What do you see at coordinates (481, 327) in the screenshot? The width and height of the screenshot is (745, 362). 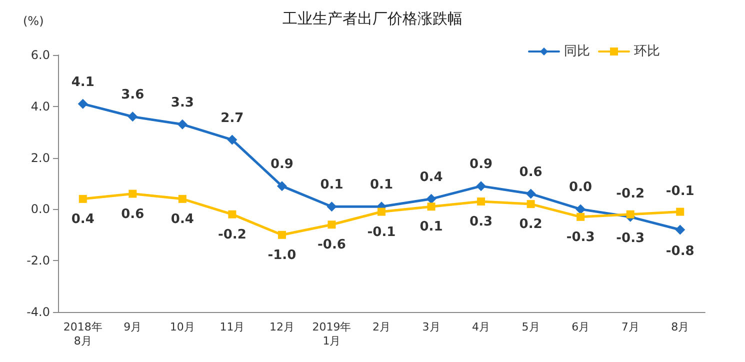 I see `x-tick-label: 4月` at bounding box center [481, 327].